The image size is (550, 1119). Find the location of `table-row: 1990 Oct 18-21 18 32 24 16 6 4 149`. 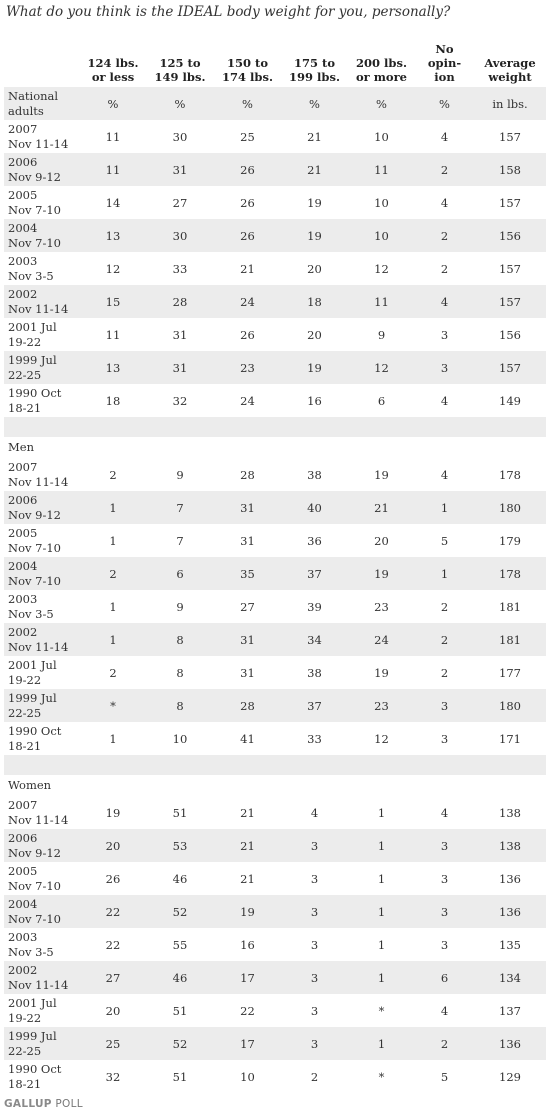

table-row: 1990 Oct 18-21 18 32 24 16 6 4 149 is located at coordinates (275, 400).